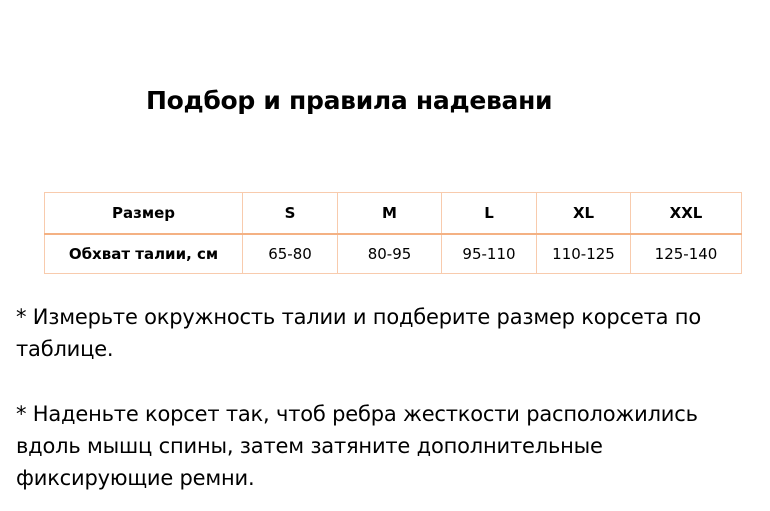 The image size is (770, 511). Describe the element at coordinates (583, 253) in the screenshot. I see `table-cell: 110-125` at that location.